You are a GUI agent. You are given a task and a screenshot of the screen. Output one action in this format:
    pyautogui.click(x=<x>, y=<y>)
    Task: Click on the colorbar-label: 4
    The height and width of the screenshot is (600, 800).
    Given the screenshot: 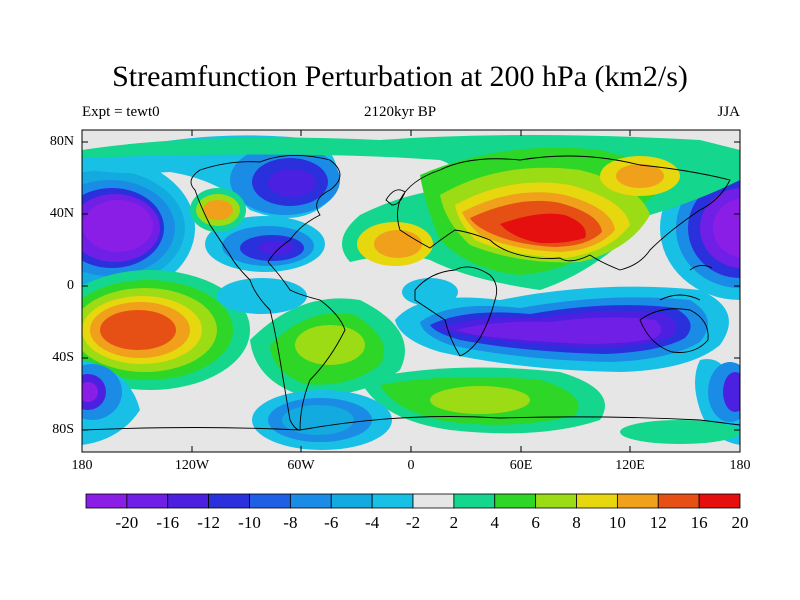 What is the action you would take?
    pyautogui.click(x=495, y=522)
    